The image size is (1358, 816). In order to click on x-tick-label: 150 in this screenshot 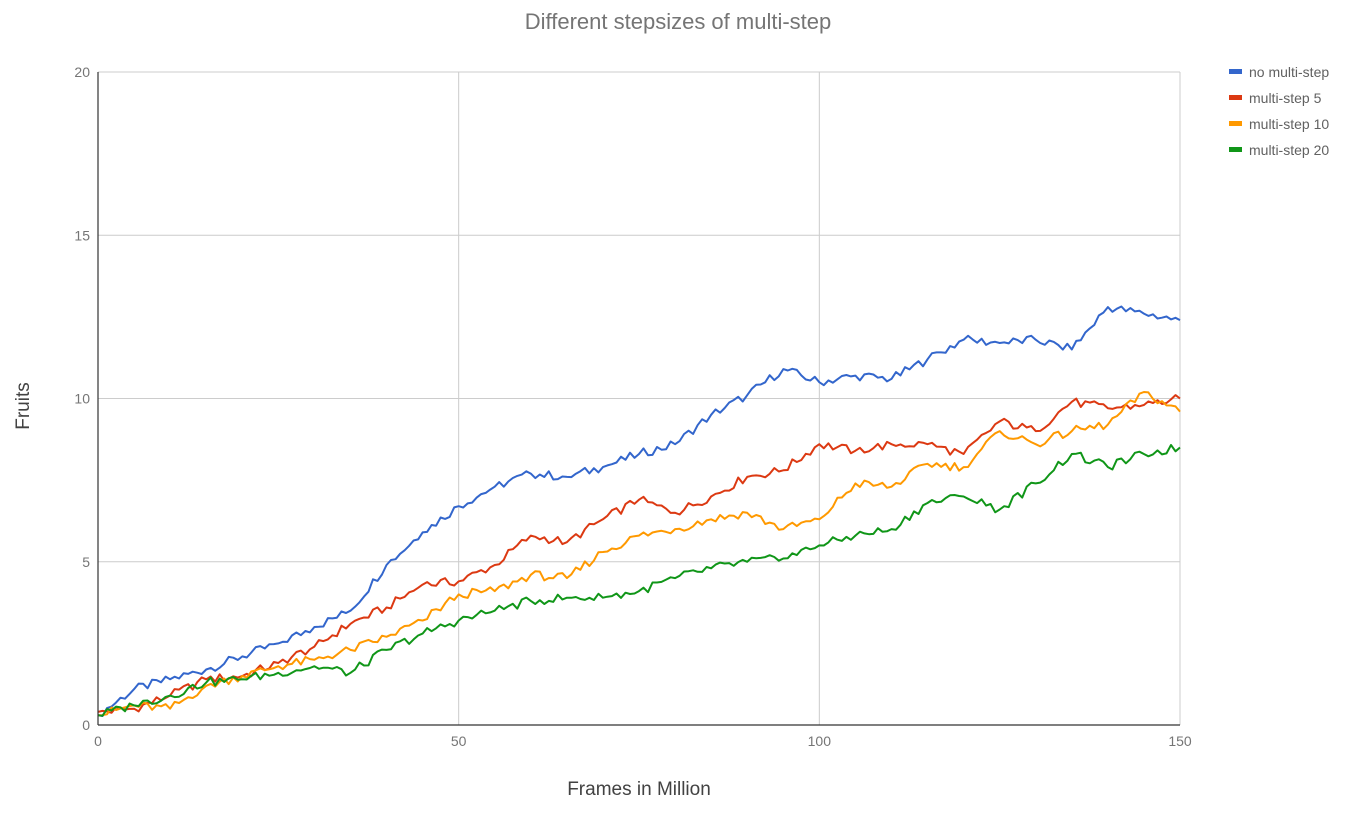, I will do `click(1180, 741)`.